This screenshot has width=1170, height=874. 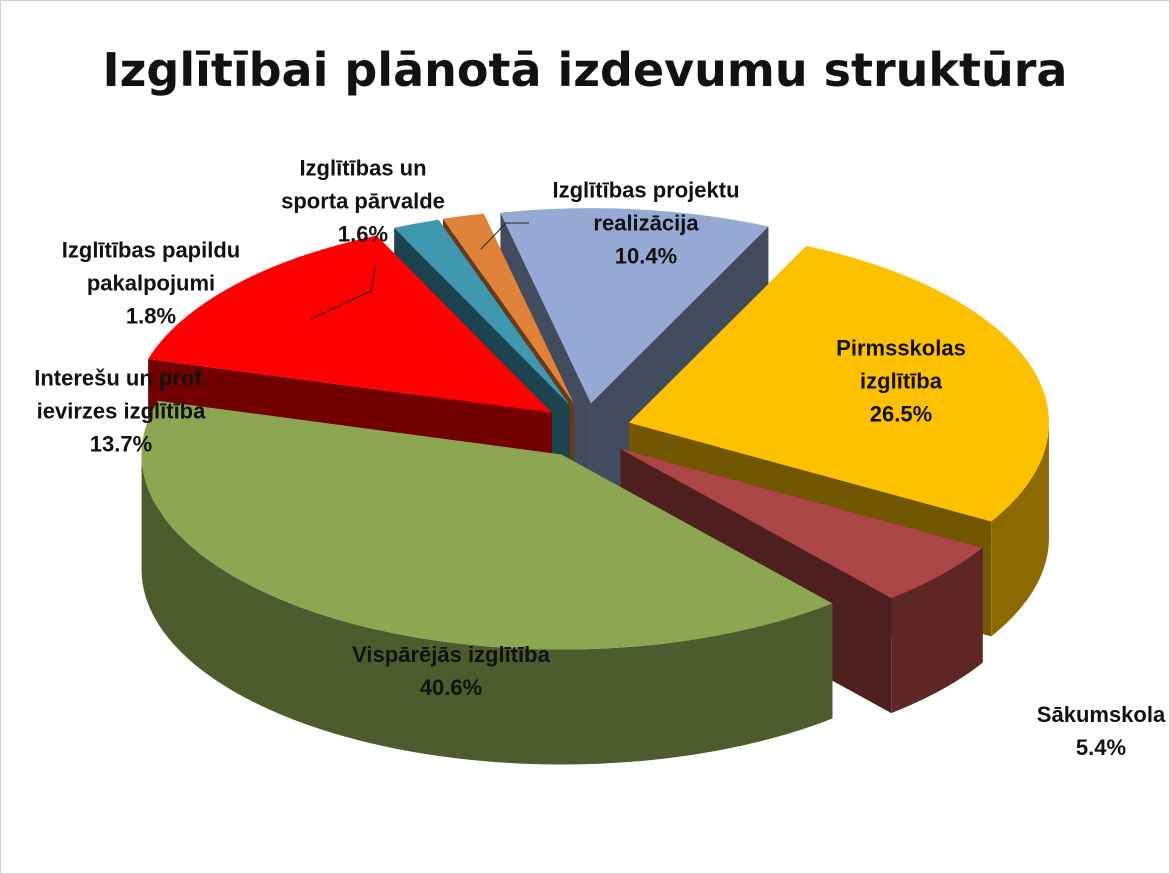 I want to click on category-label: Vispārējās izglītība, so click(x=451, y=654).